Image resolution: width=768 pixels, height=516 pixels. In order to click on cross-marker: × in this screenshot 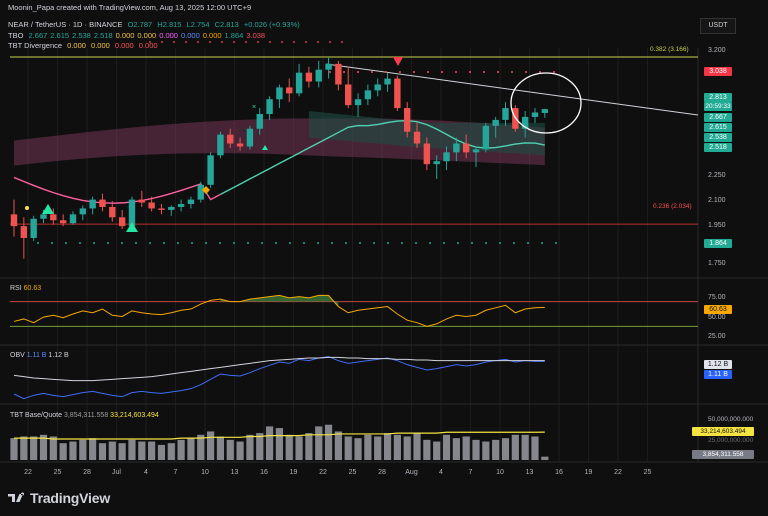, I will do `click(254, 107)`.